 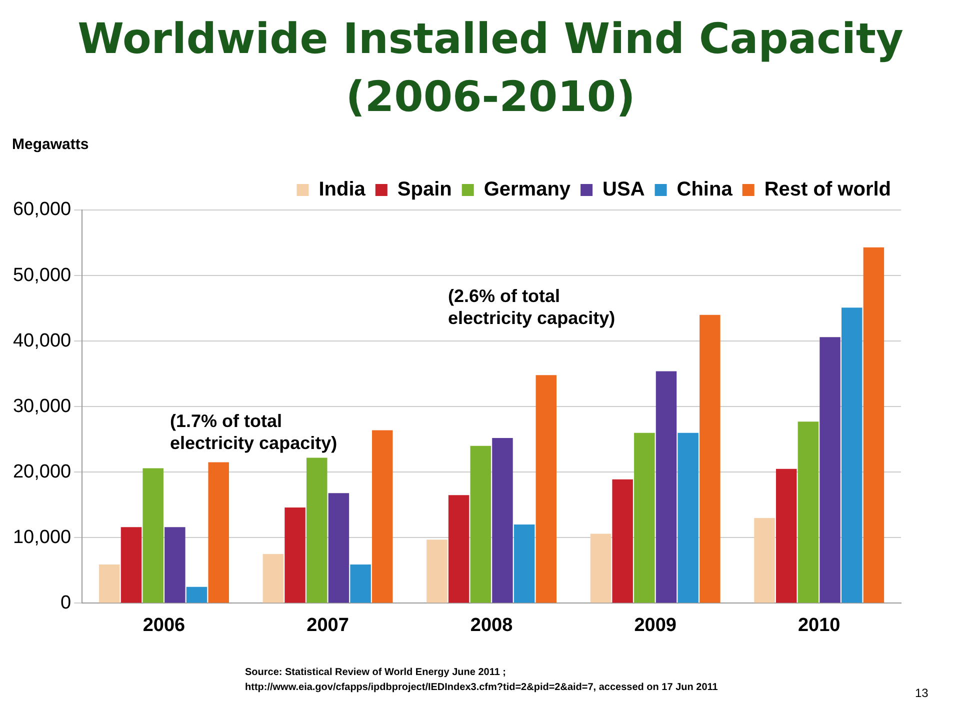 What do you see at coordinates (481, 680) in the screenshot?
I see `source-note: Source: Statistical Review of World Energy June 2011 ; http://www.eia.gov/cfapps/ipdbproject/IEDIndex3.cfm?tid=2&pid=2&aid=7, accessed on 17 Jun 2011` at bounding box center [481, 680].